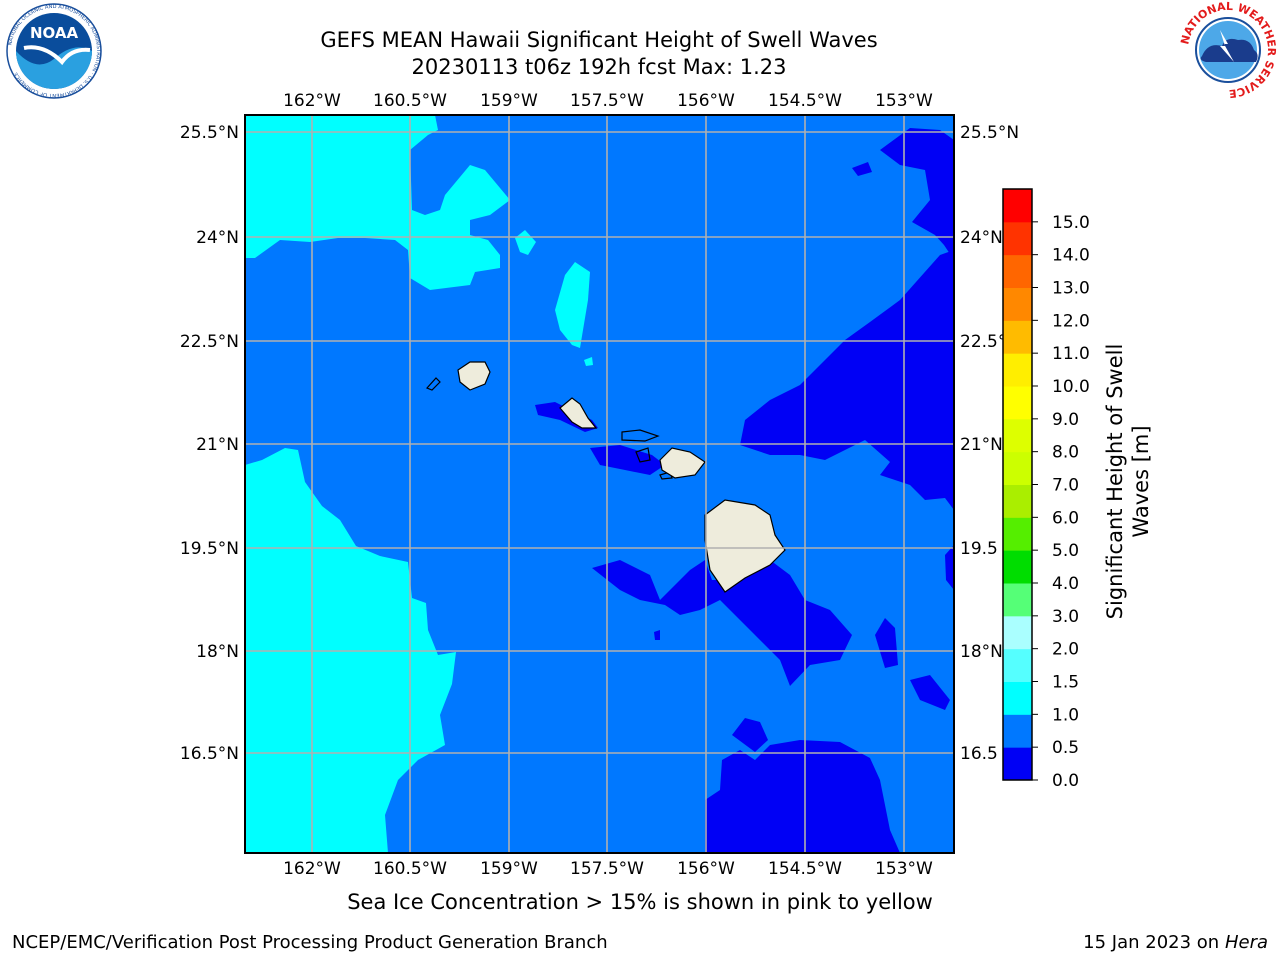 This screenshot has width=1280, height=960. I want to click on lon-label-top: 154.5°W, so click(805, 101).